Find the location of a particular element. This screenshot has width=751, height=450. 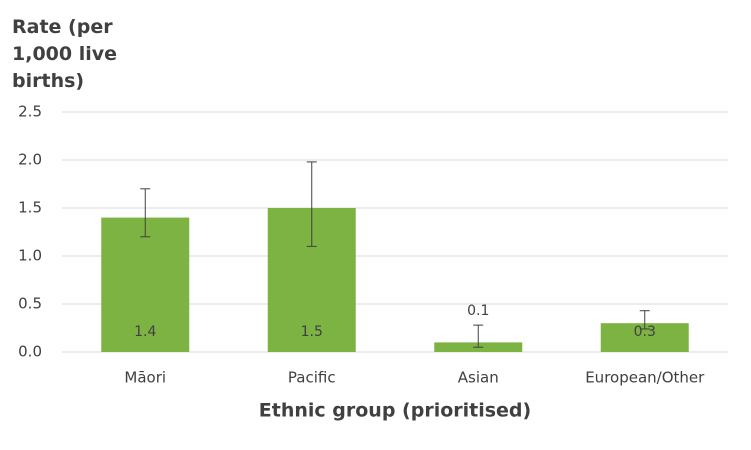

y-tick-label: 0.0 is located at coordinates (30, 352).